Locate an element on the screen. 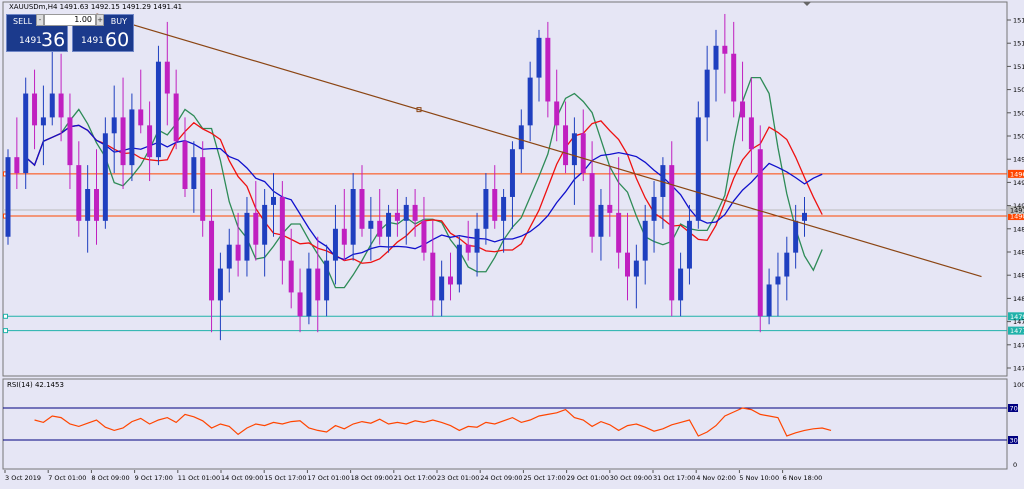  time-axis-label: 30 Oct 09:00 is located at coordinates (631, 478).